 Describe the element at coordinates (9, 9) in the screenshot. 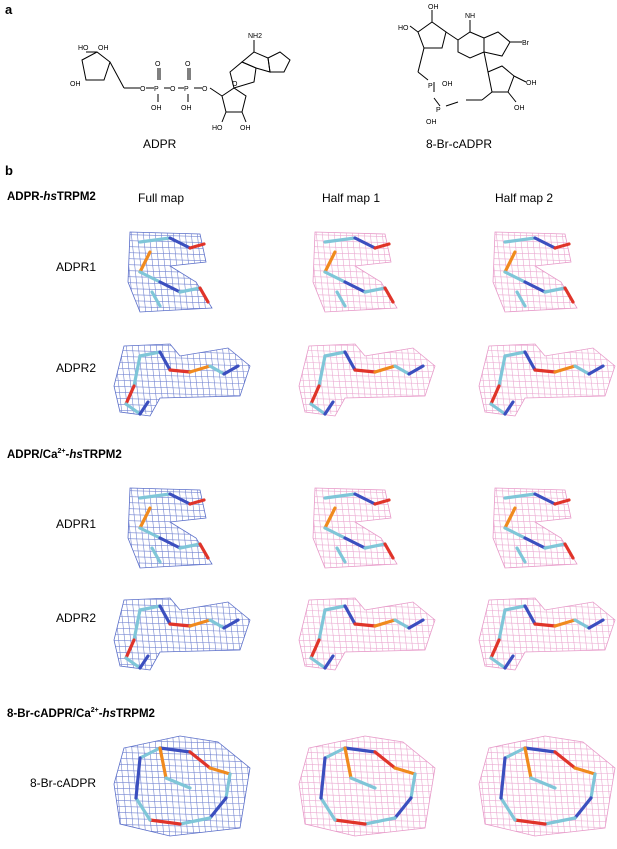

I see `panel-a-label: a` at that location.